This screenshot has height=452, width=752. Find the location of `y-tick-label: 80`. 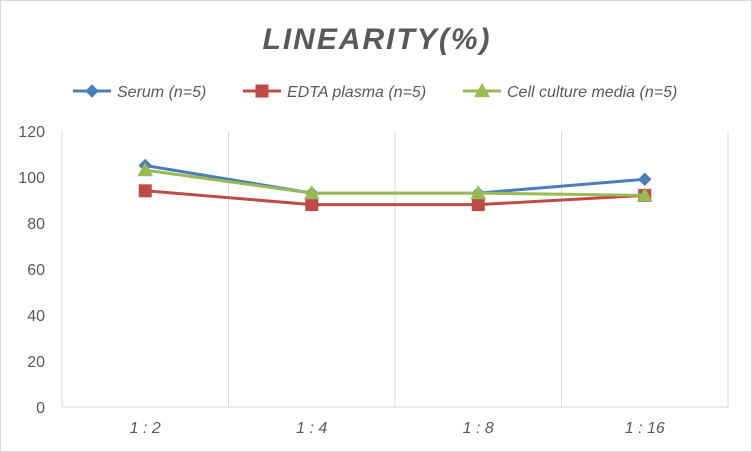

y-tick-label: 80 is located at coordinates (36, 224).